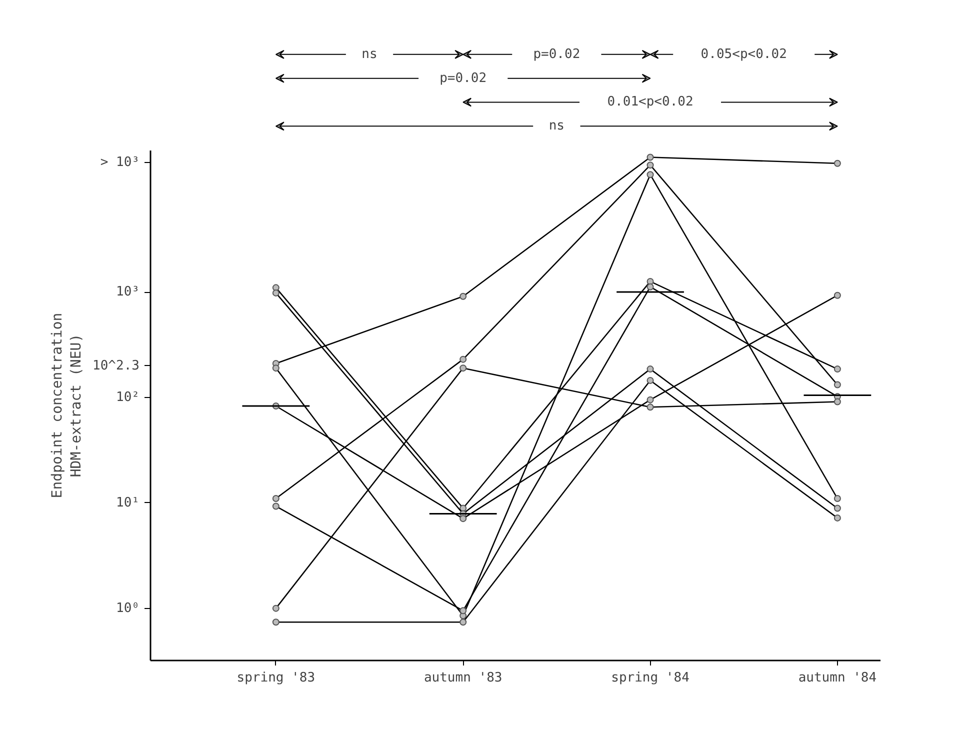 This screenshot has height=738, width=961. Describe the element at coordinates (128, 292) in the screenshot. I see `y-tick-label: 10³` at that location.